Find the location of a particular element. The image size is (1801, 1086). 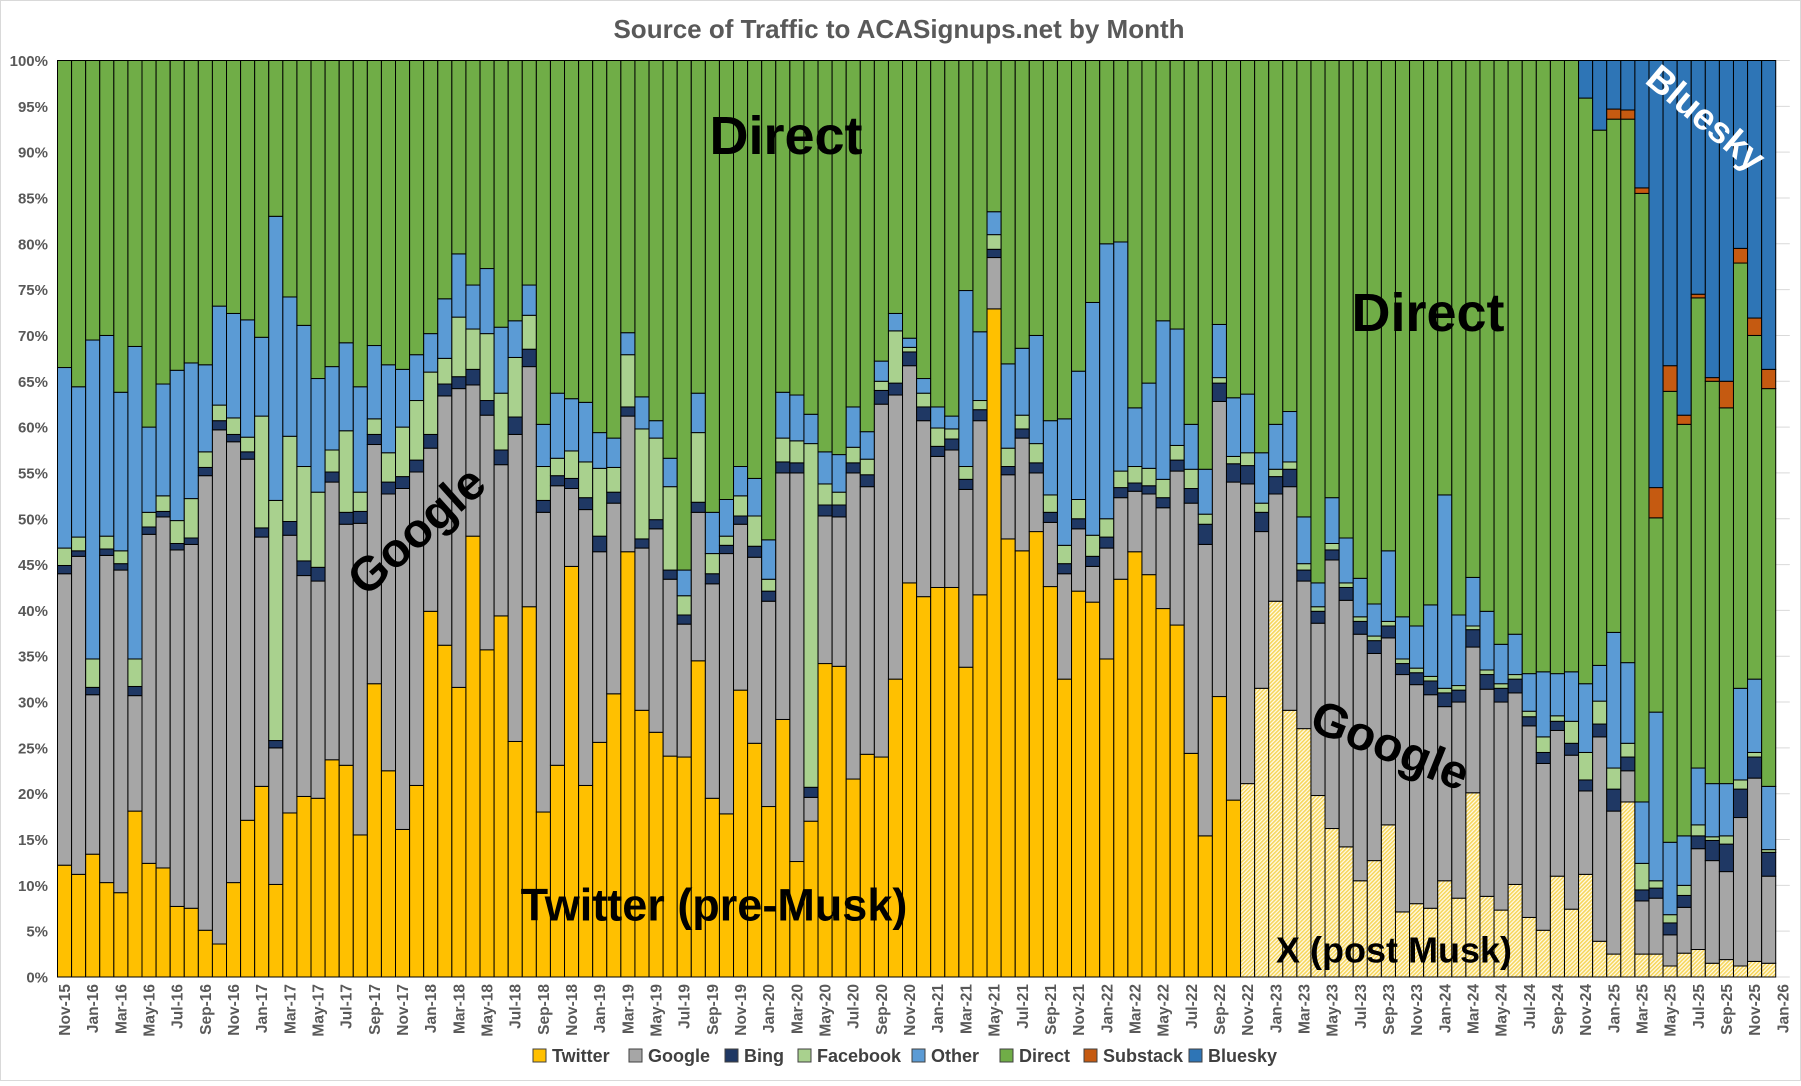

svg-text: May-17 is located at coordinates (319, 1010).